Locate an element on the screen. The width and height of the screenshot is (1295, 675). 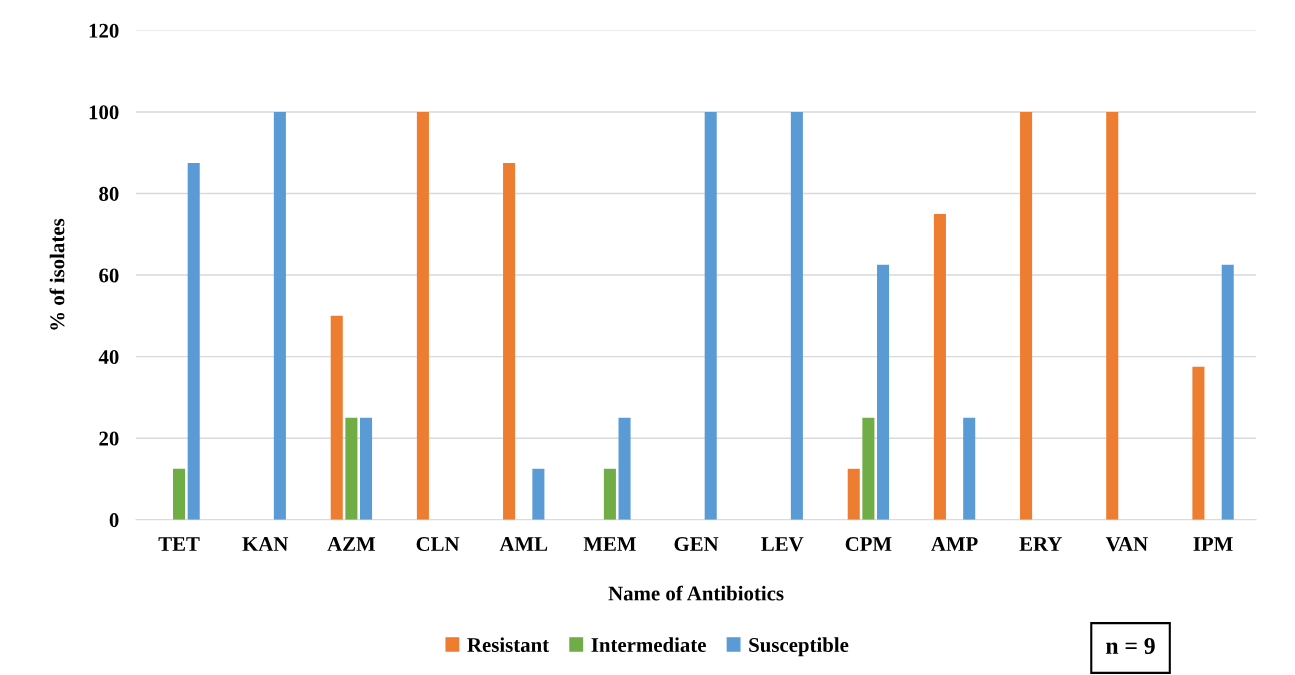
x-tick-label: AMP is located at coordinates (954, 544).